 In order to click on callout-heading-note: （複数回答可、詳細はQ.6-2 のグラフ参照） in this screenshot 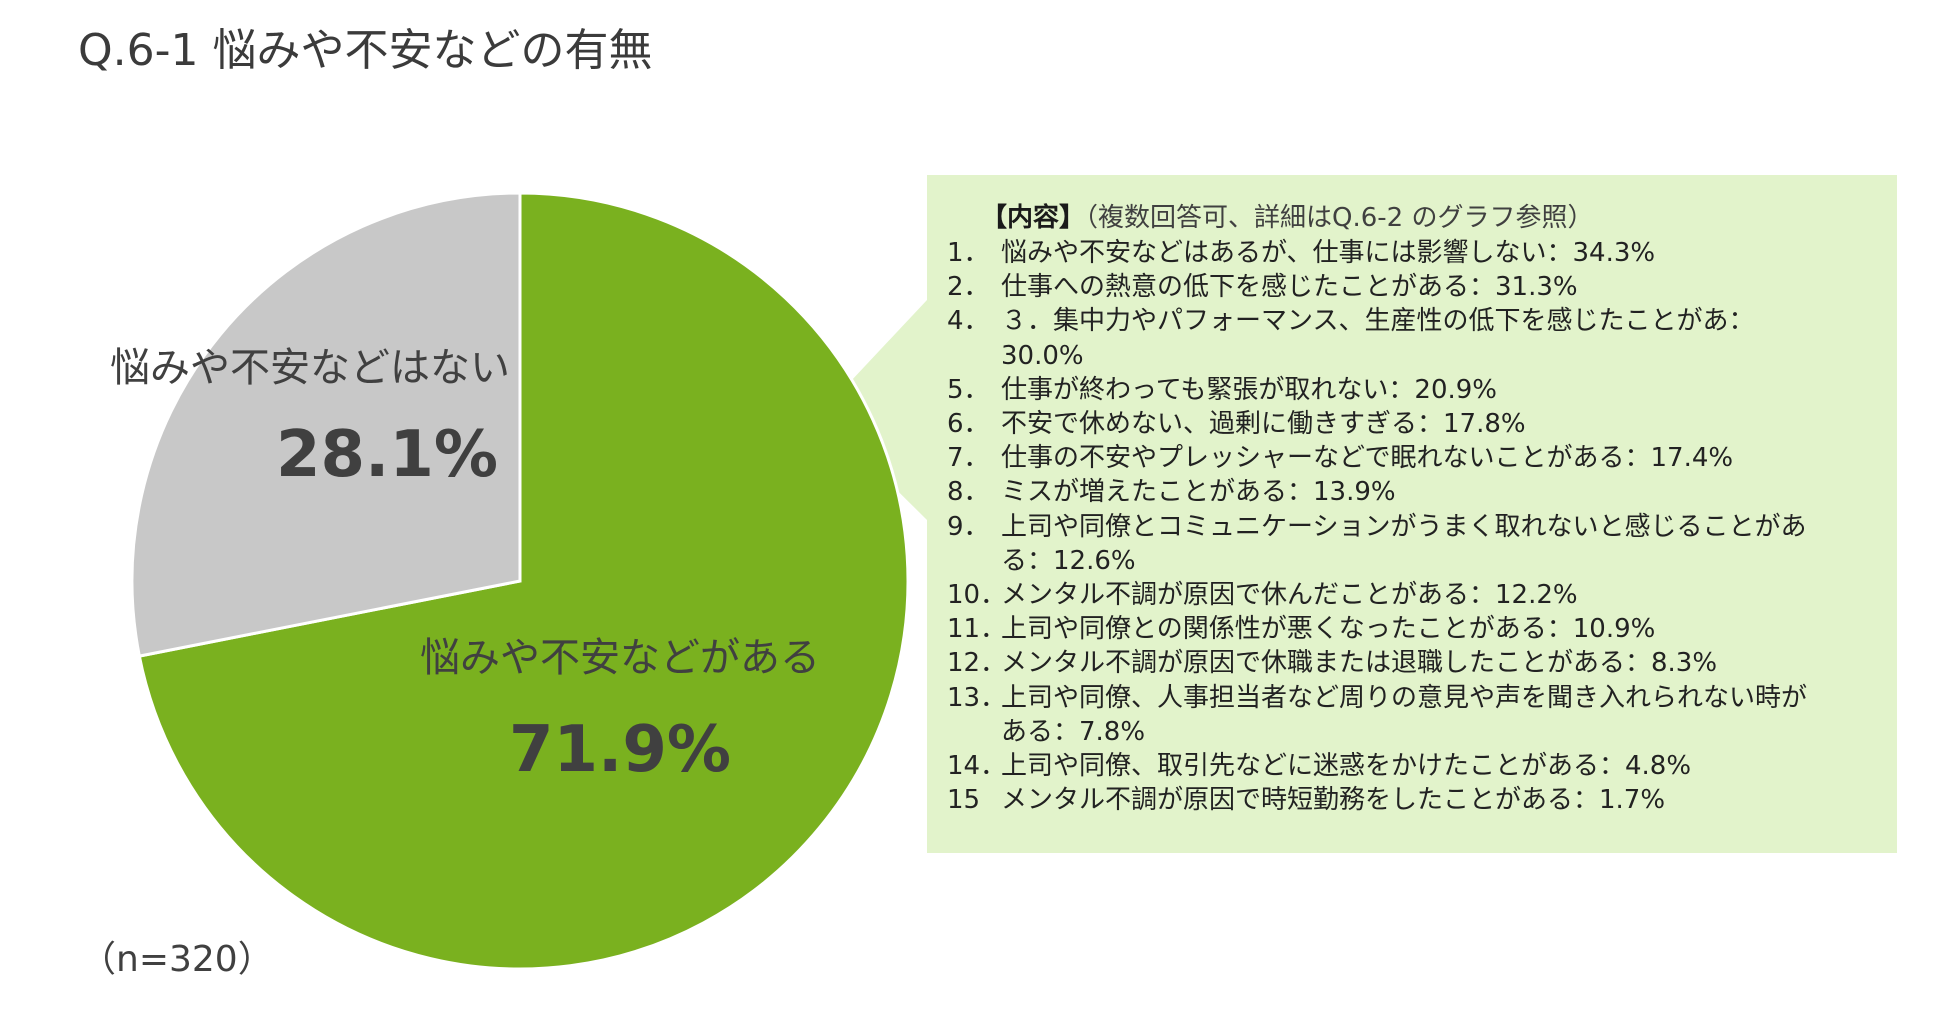, I will do `click(1339, 218)`.